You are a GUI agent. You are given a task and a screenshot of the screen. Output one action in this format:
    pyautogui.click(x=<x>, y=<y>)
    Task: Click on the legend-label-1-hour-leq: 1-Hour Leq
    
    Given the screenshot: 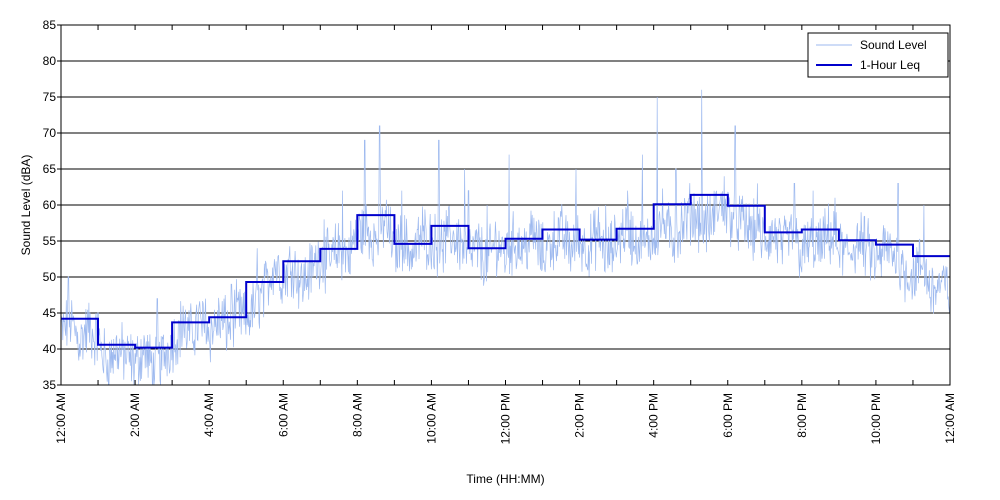 What is the action you would take?
    pyautogui.click(x=890, y=65)
    